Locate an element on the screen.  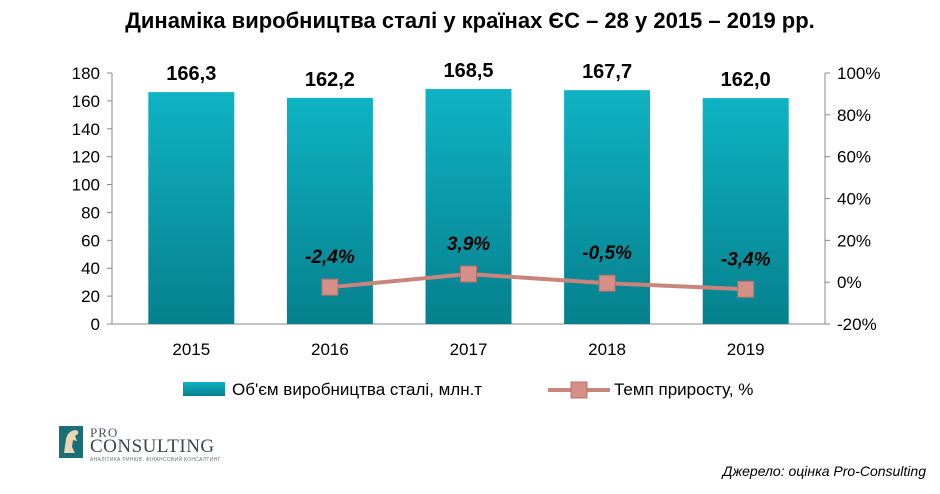
x-tick-label: 2015 is located at coordinates (191, 349).